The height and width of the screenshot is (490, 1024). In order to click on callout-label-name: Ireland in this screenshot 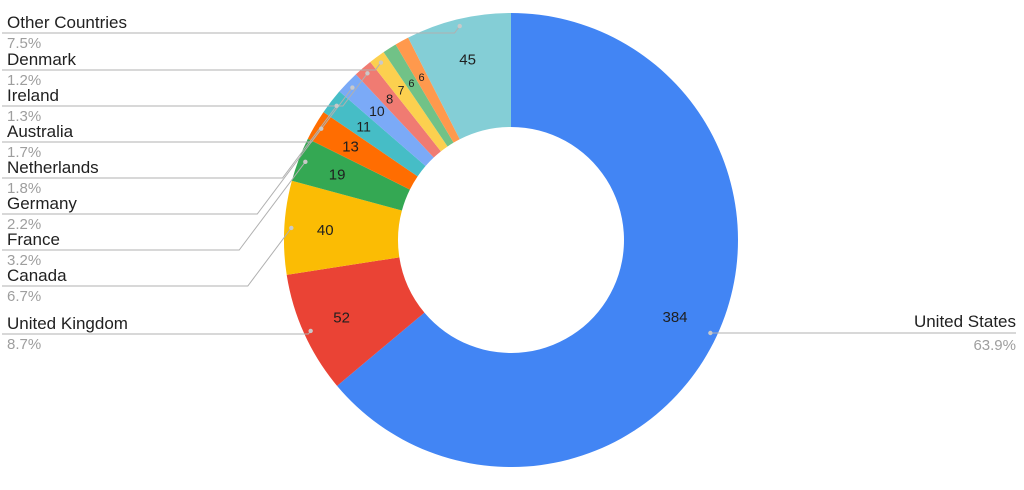, I will do `click(33, 95)`.